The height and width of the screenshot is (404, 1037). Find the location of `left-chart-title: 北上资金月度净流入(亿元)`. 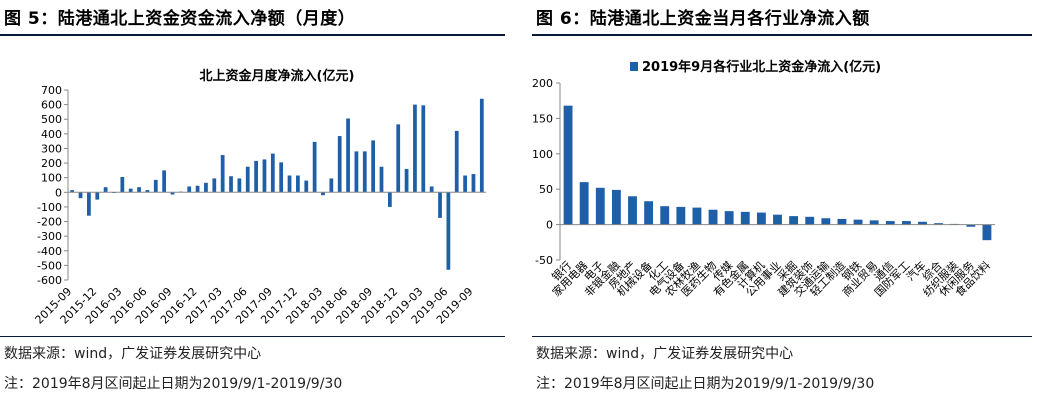

left-chart-title: 北上资金月度净流入(亿元) is located at coordinates (277, 76).